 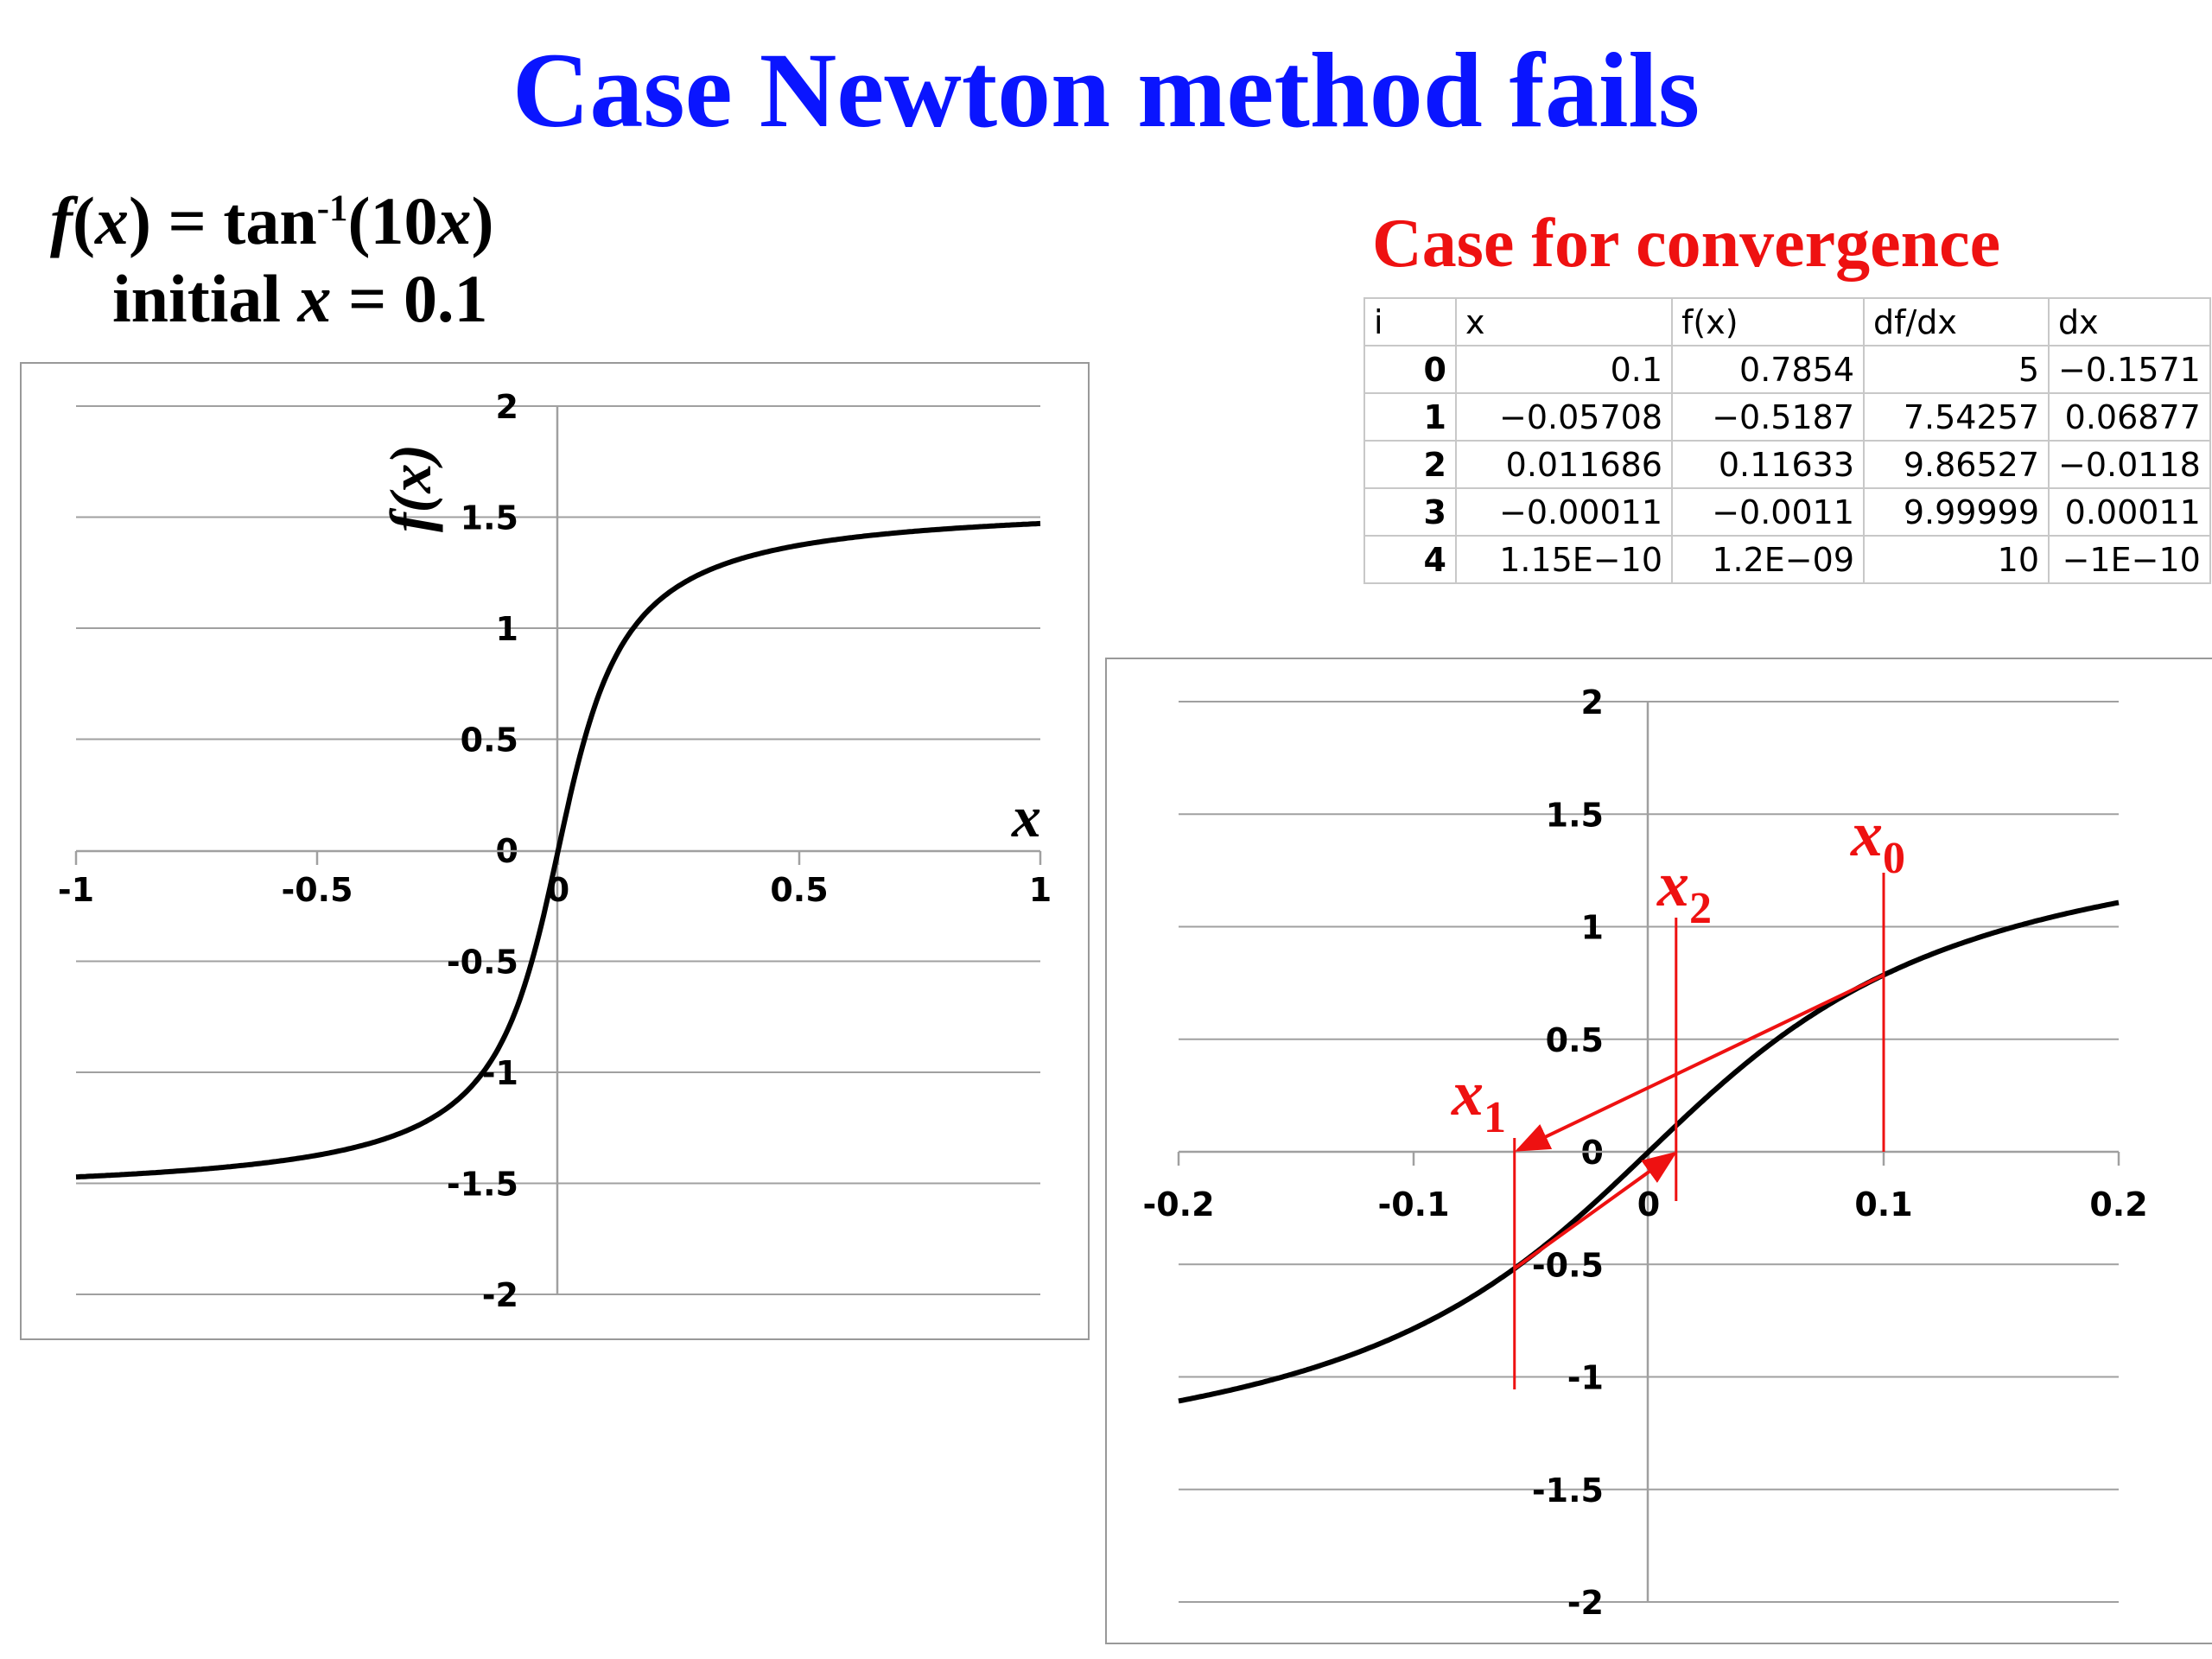 I want to click on header-cell-dfdx: df/dx, so click(x=1956, y=321).